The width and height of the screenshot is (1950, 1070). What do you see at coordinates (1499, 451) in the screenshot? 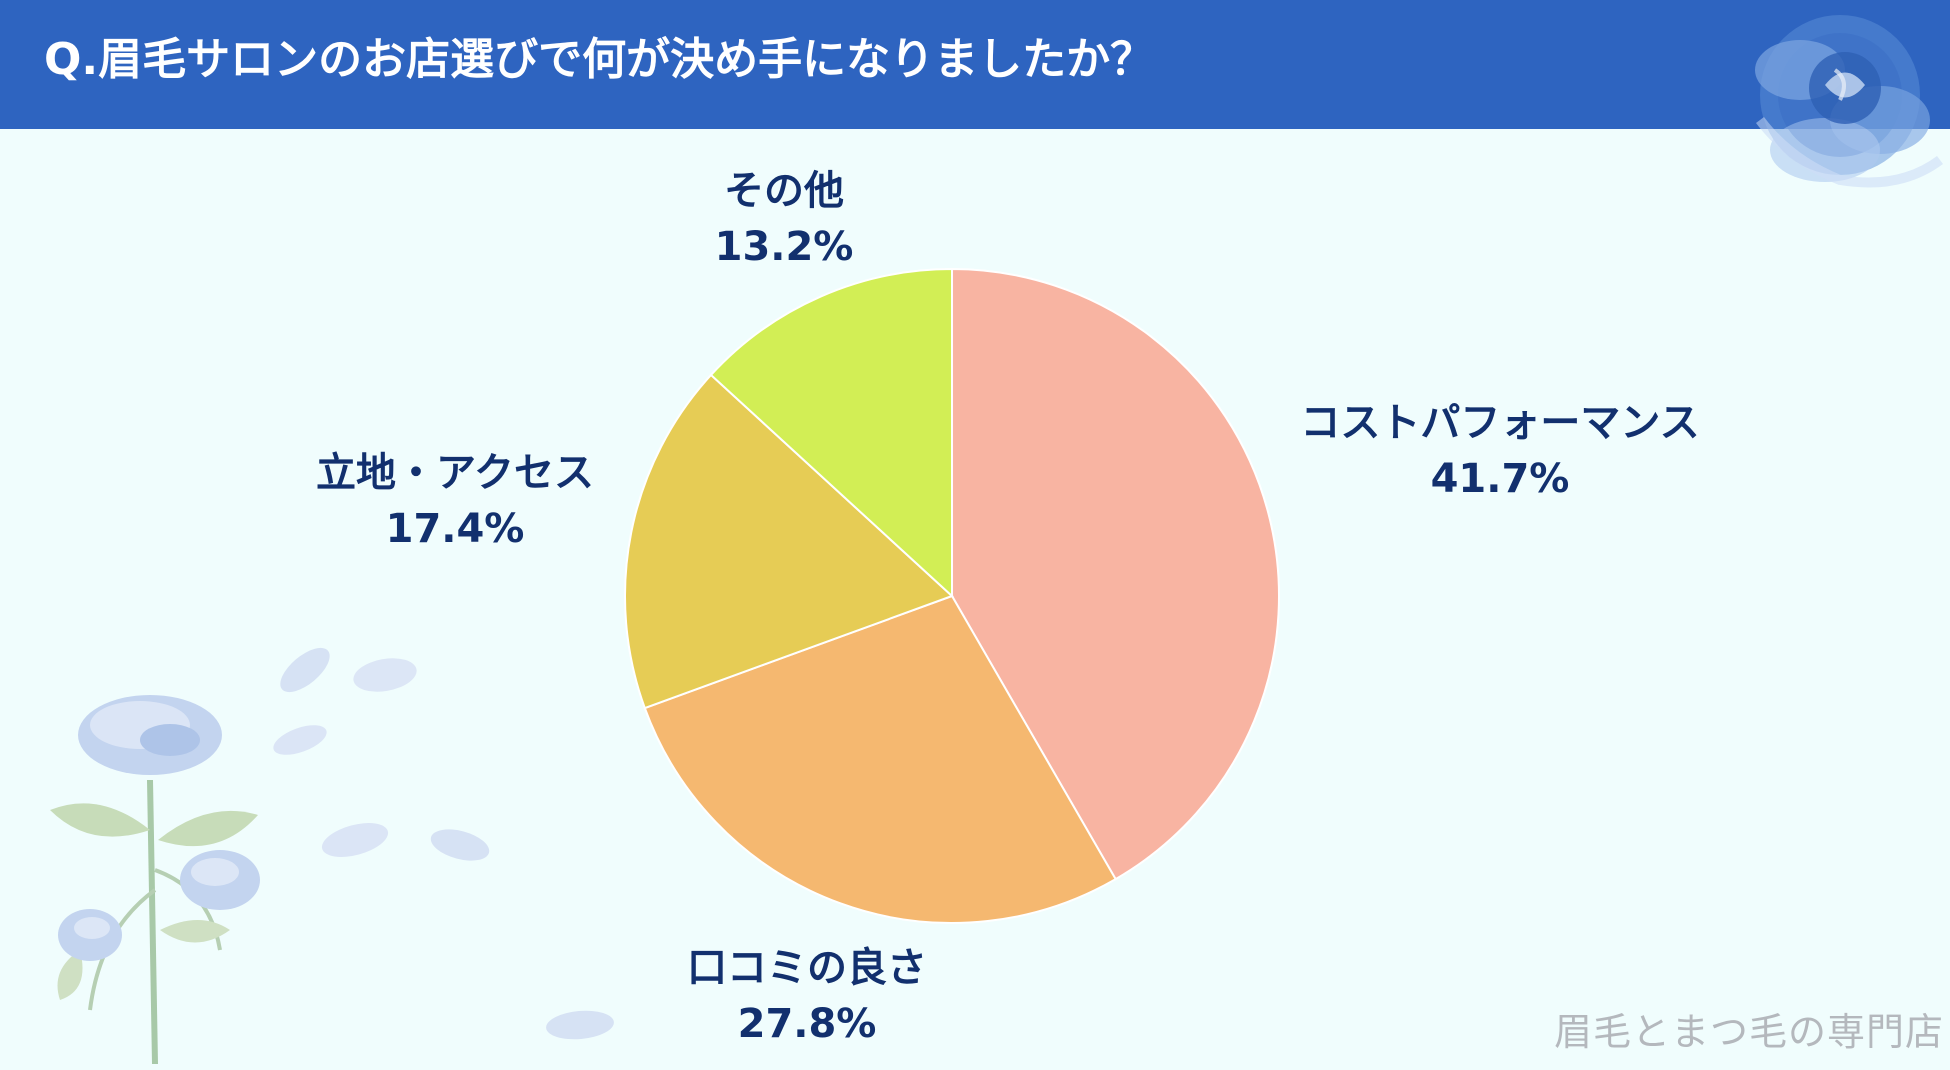
I see `label-cost-performance: コストパフォーマンス 41.7%` at bounding box center [1499, 451].